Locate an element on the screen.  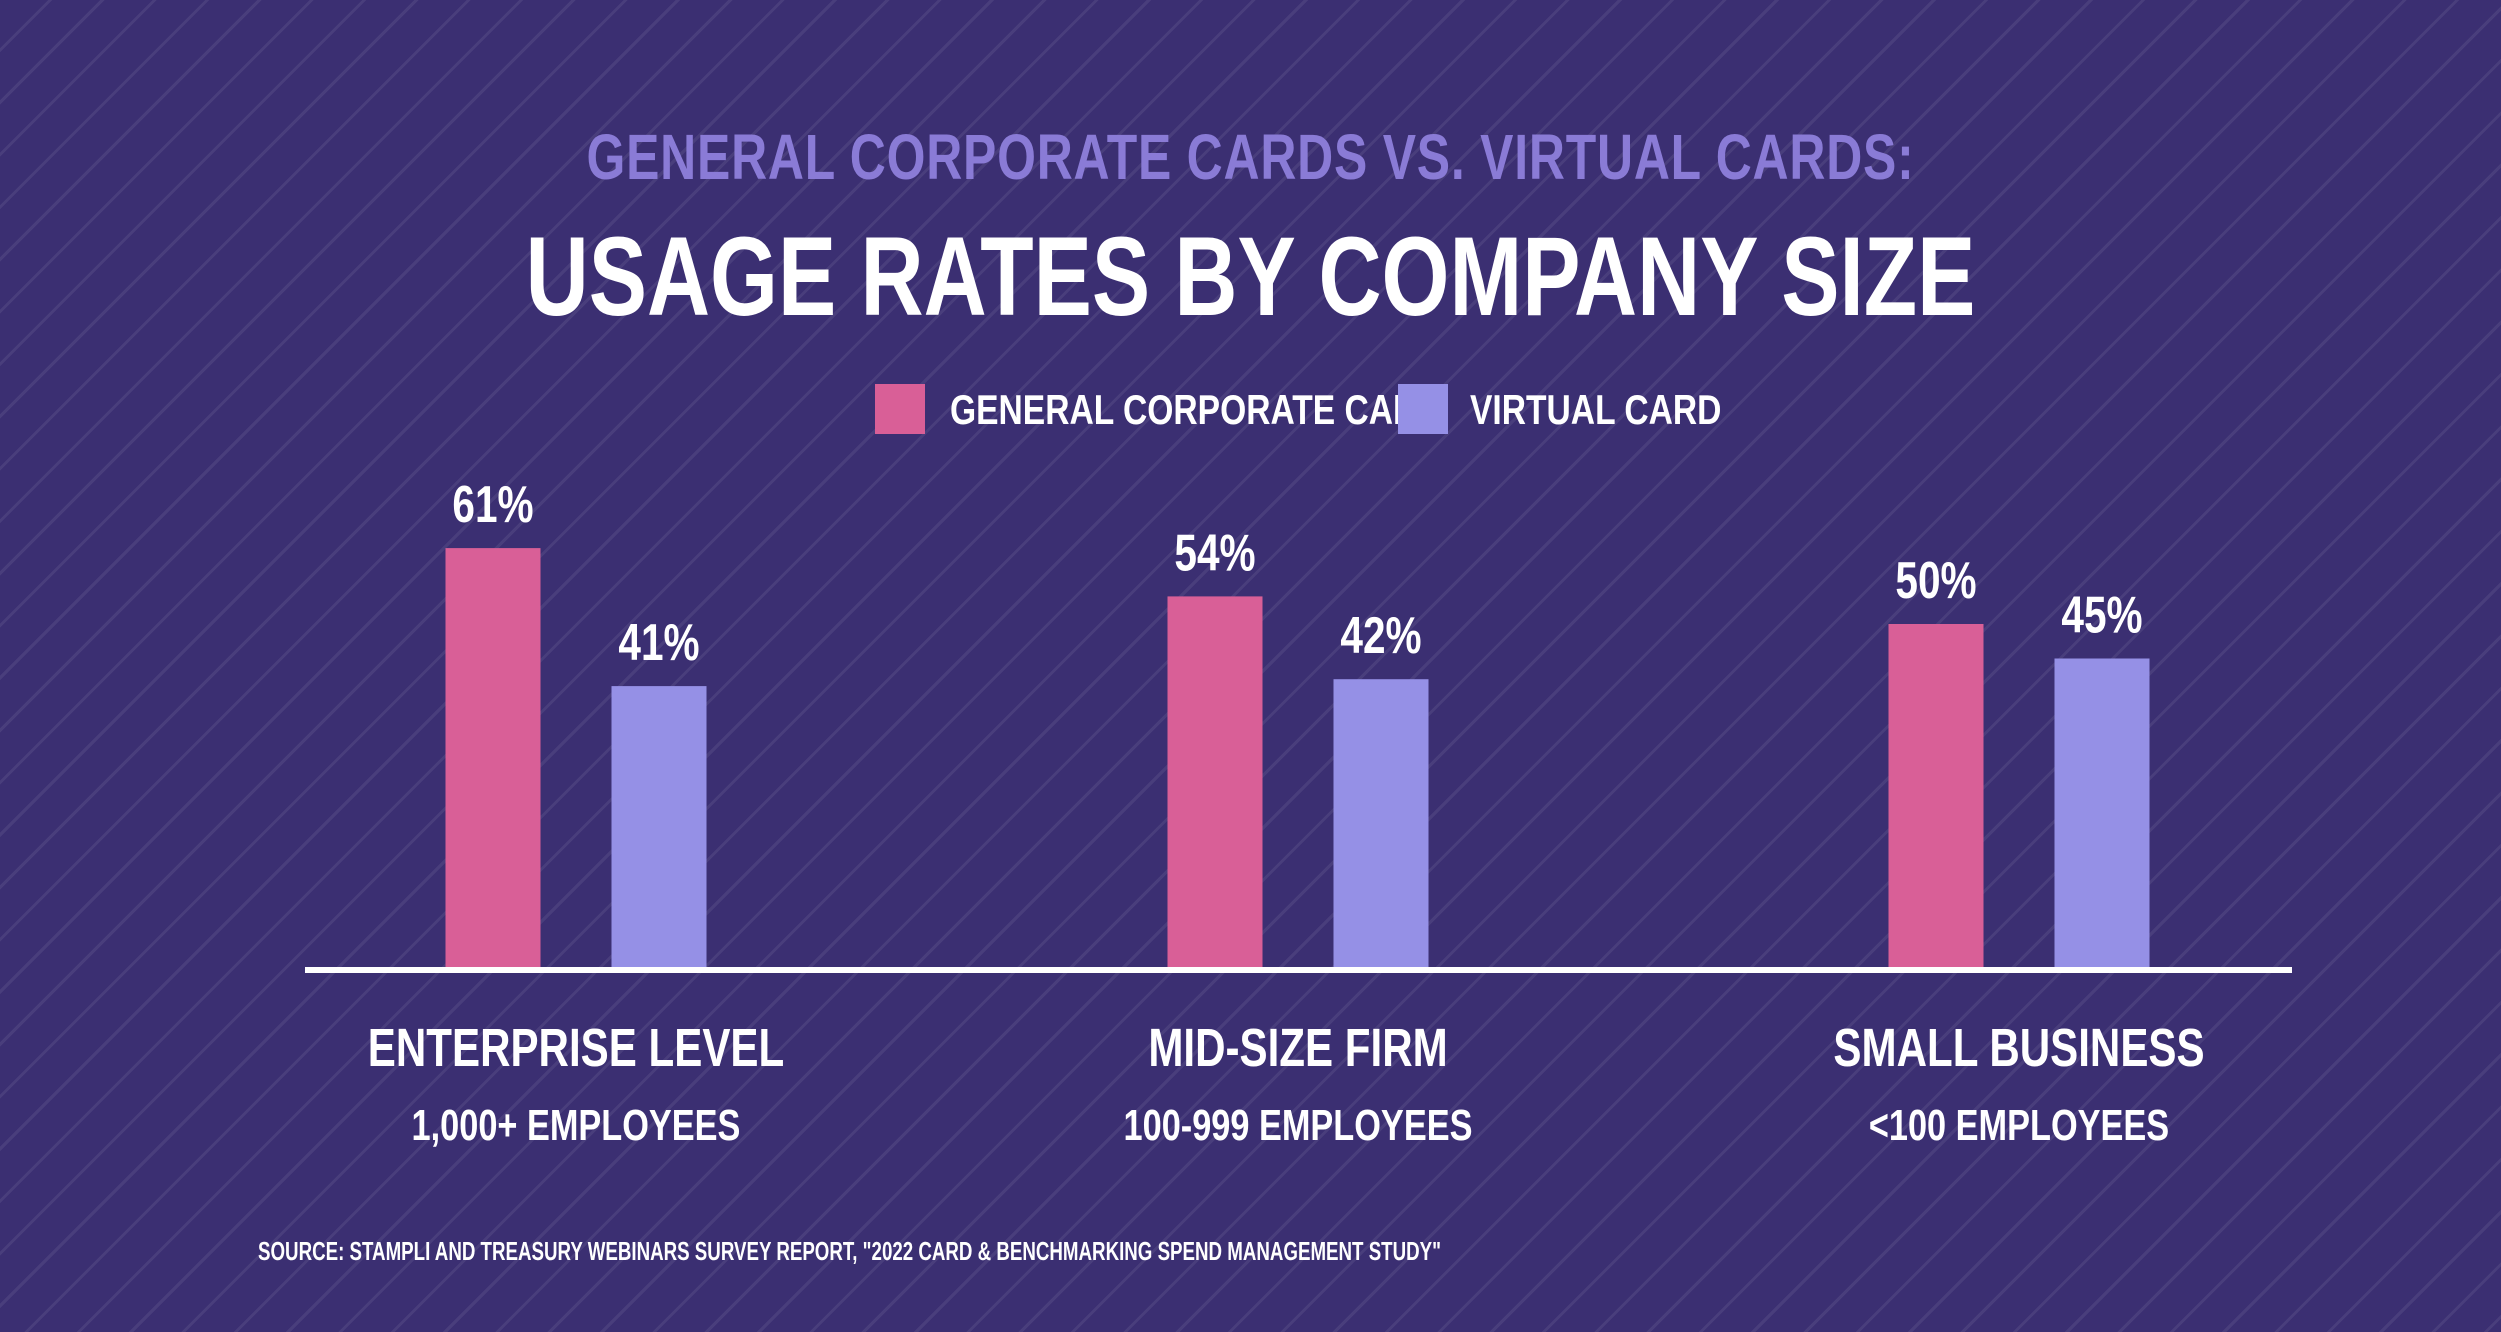
bar-enterprise-level-general-corporate-card is located at coordinates (493, 758).